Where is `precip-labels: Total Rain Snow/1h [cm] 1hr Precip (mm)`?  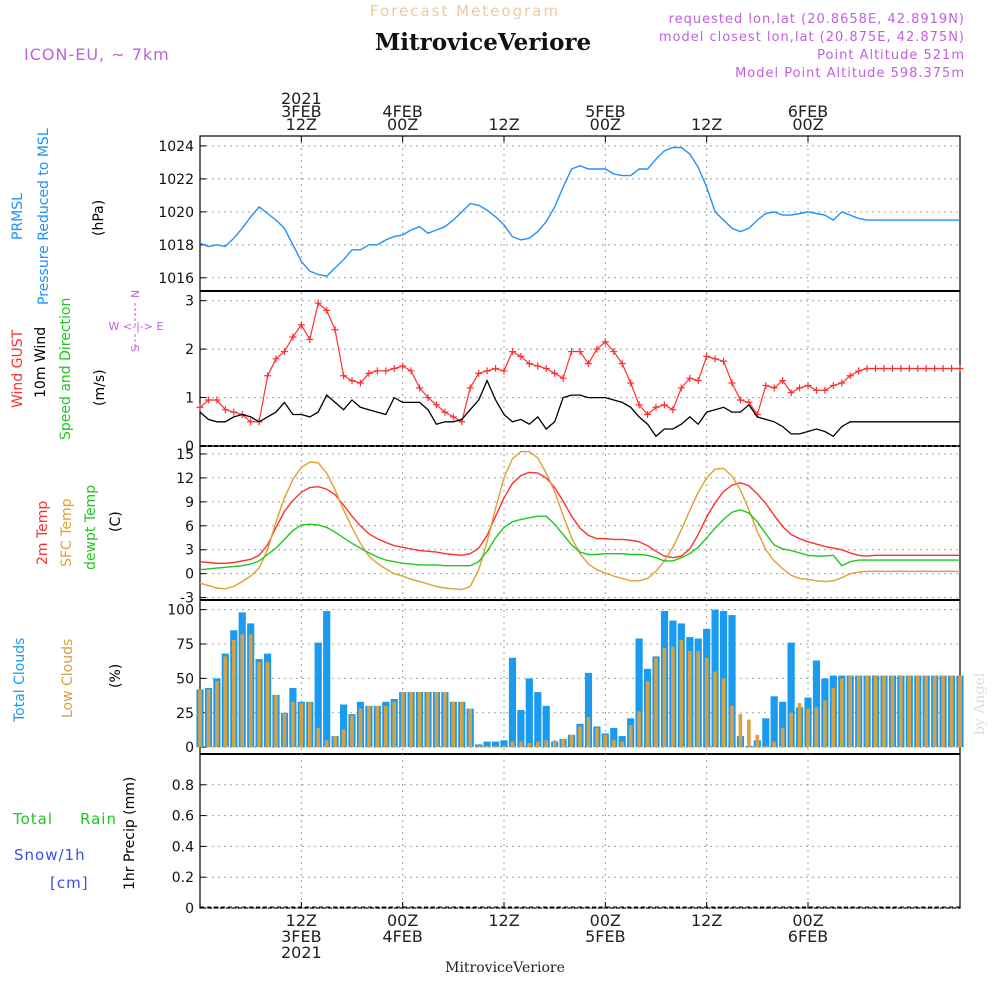 precip-labels: Total Rain Snow/1h [cm] 1hr Precip (mm) is located at coordinates (75, 834).